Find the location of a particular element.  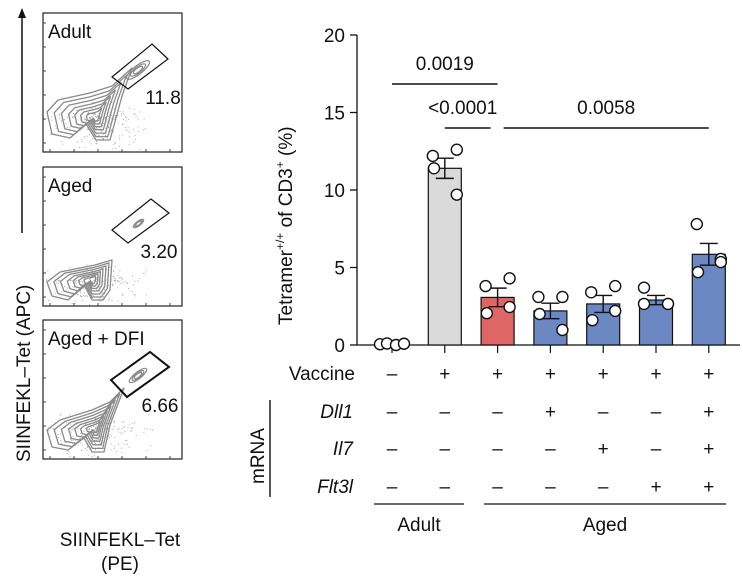

p-value-label: 0.0019 is located at coordinates (445, 64).